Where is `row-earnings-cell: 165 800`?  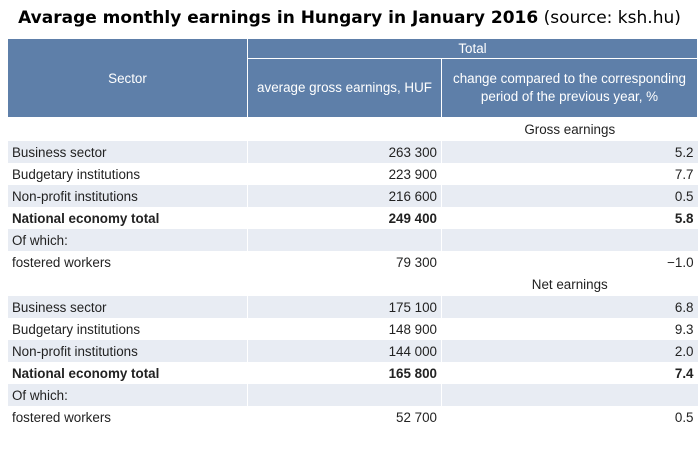 row-earnings-cell: 165 800 is located at coordinates (344, 373).